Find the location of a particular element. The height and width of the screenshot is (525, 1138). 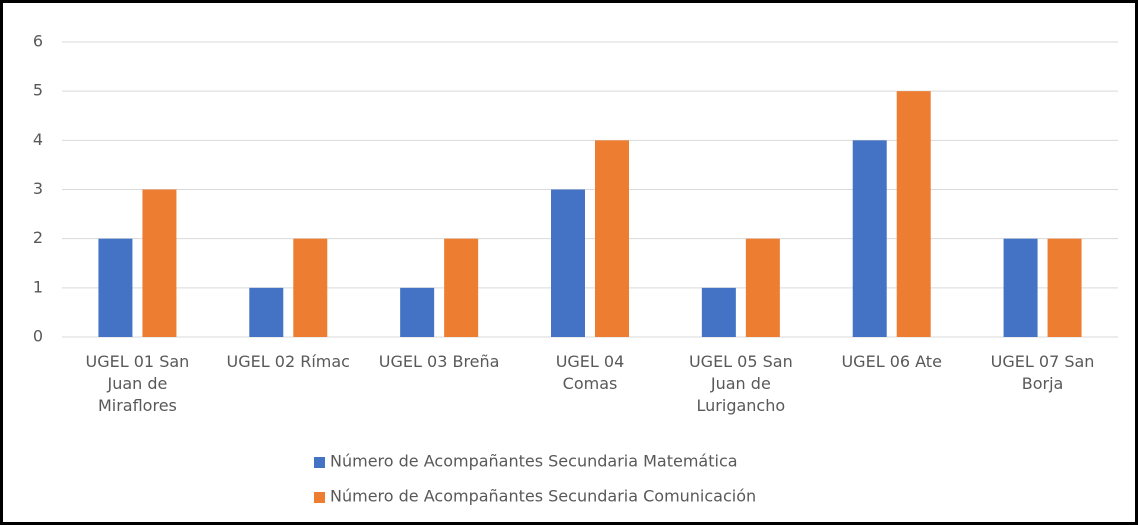

y-tick-label: 1 is located at coordinates (38, 286).